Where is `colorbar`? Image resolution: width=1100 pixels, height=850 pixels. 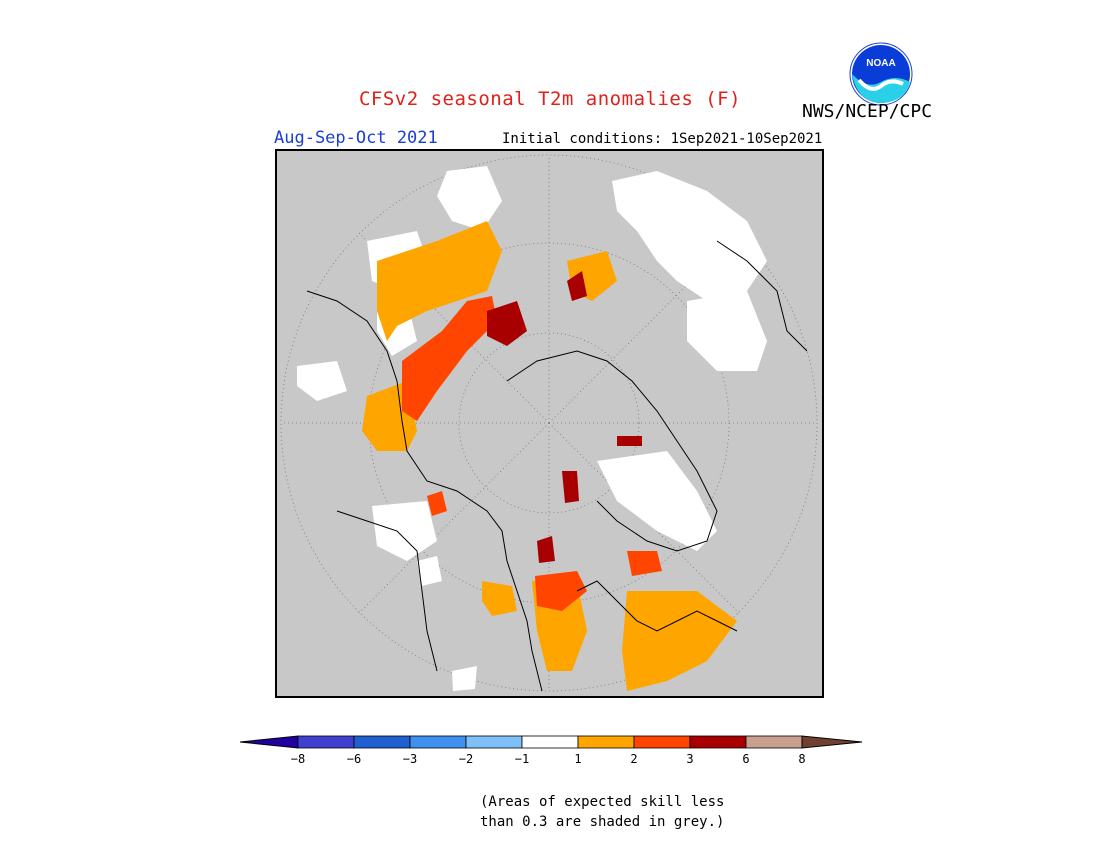 colorbar is located at coordinates (550, 752).